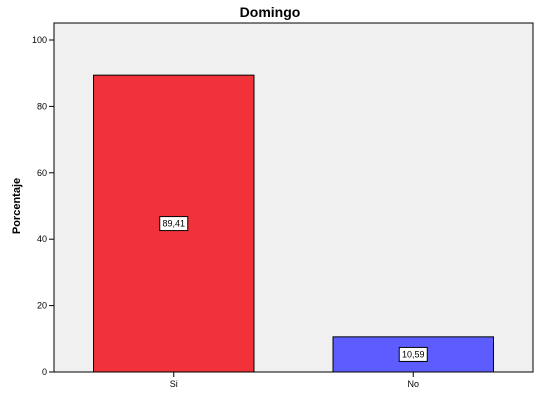 The height and width of the screenshot is (400, 541). Describe the element at coordinates (42, 106) in the screenshot. I see `y-tick-label: 80` at that location.